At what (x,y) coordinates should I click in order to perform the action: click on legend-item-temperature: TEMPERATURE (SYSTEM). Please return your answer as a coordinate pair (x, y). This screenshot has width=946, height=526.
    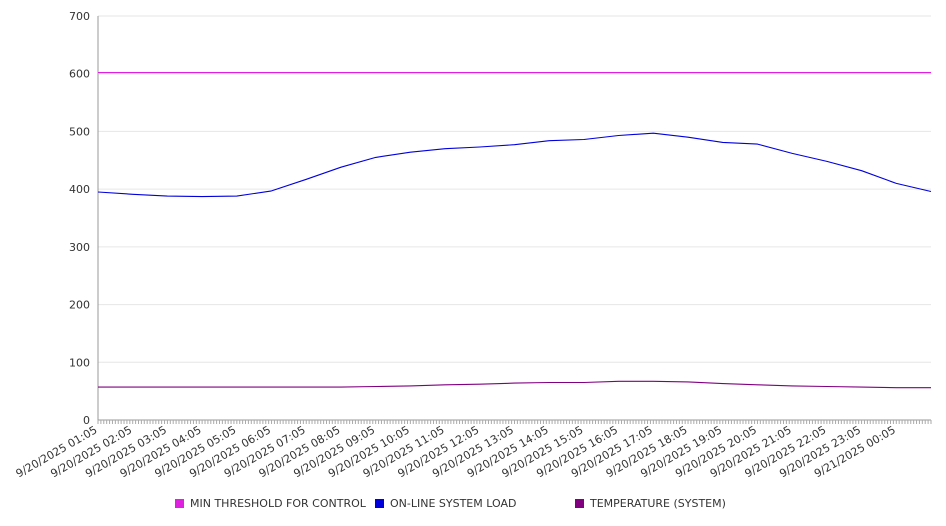
    Looking at the image, I should click on (650, 503).